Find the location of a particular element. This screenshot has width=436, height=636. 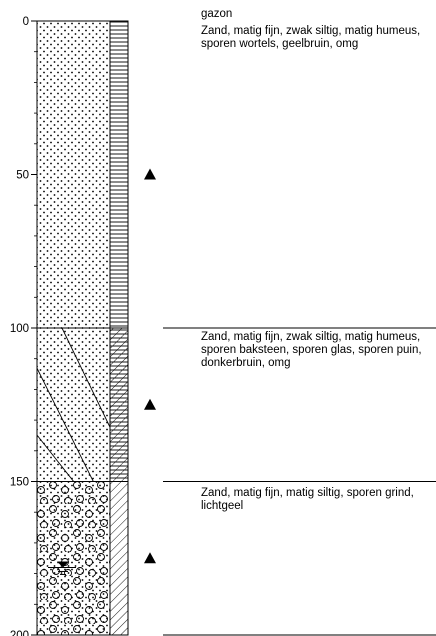

description-text: gazon is located at coordinates (217, 14).